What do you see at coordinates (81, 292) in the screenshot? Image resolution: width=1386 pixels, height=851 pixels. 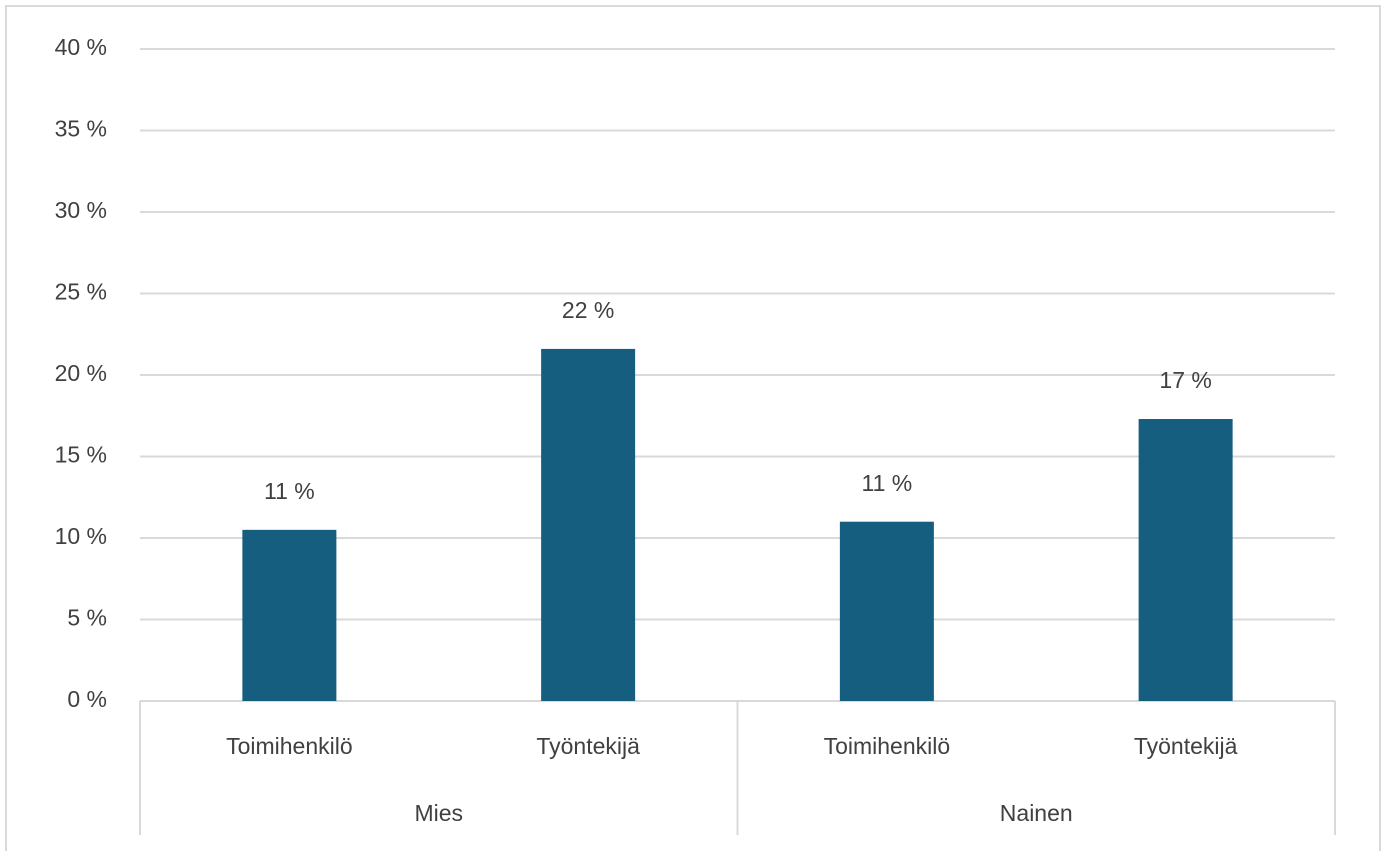 I see `y-tick-label: 25 %` at bounding box center [81, 292].